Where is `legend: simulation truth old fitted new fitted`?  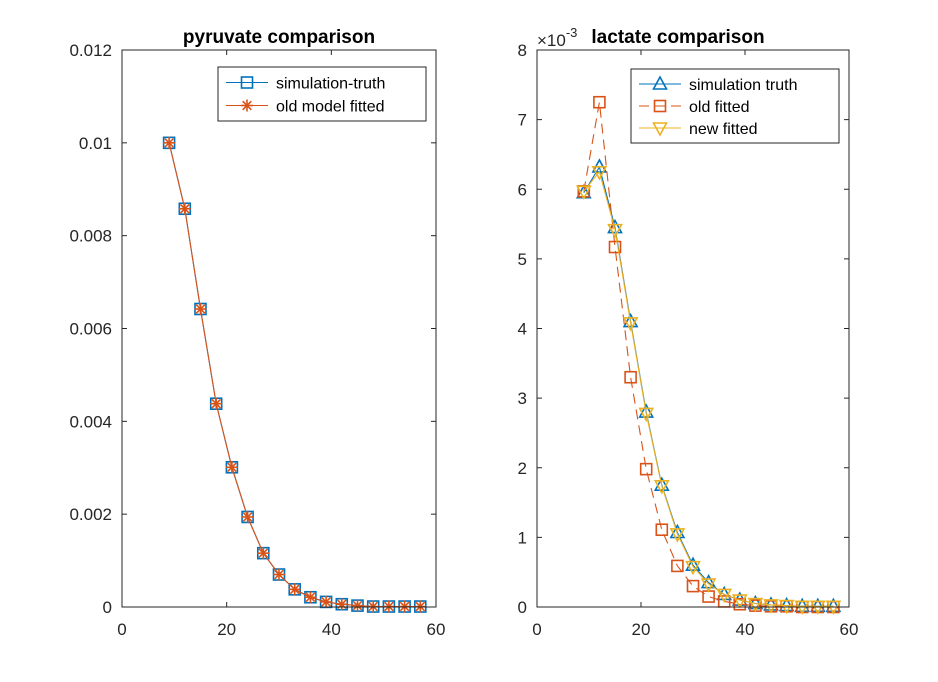 legend: simulation truth old fitted new fitted is located at coordinates (735, 106).